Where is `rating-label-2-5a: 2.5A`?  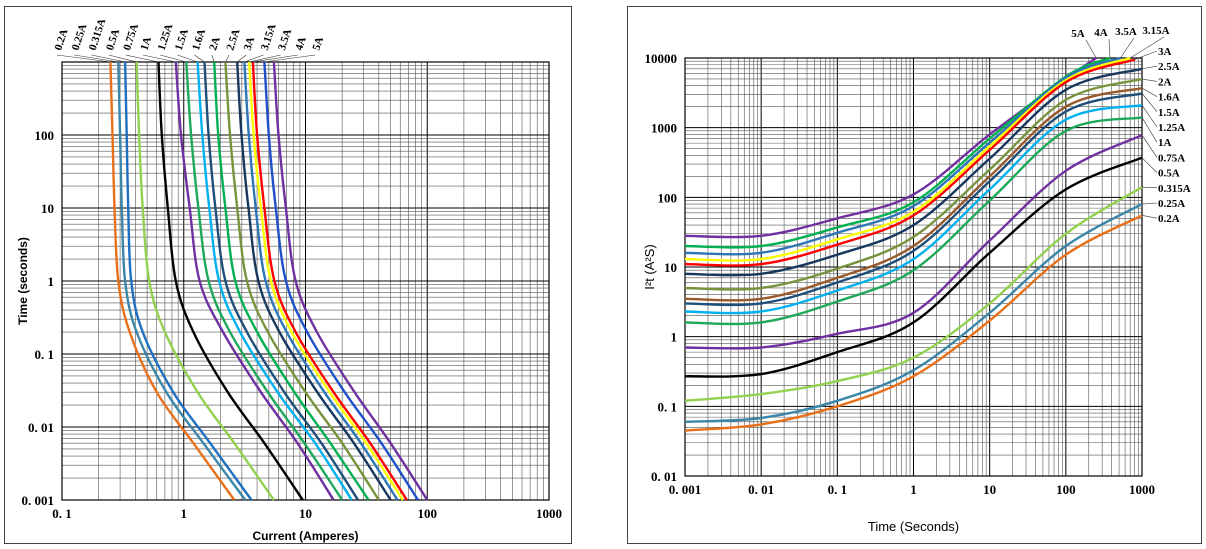
rating-label-2-5a: 2.5A is located at coordinates (233, 40).